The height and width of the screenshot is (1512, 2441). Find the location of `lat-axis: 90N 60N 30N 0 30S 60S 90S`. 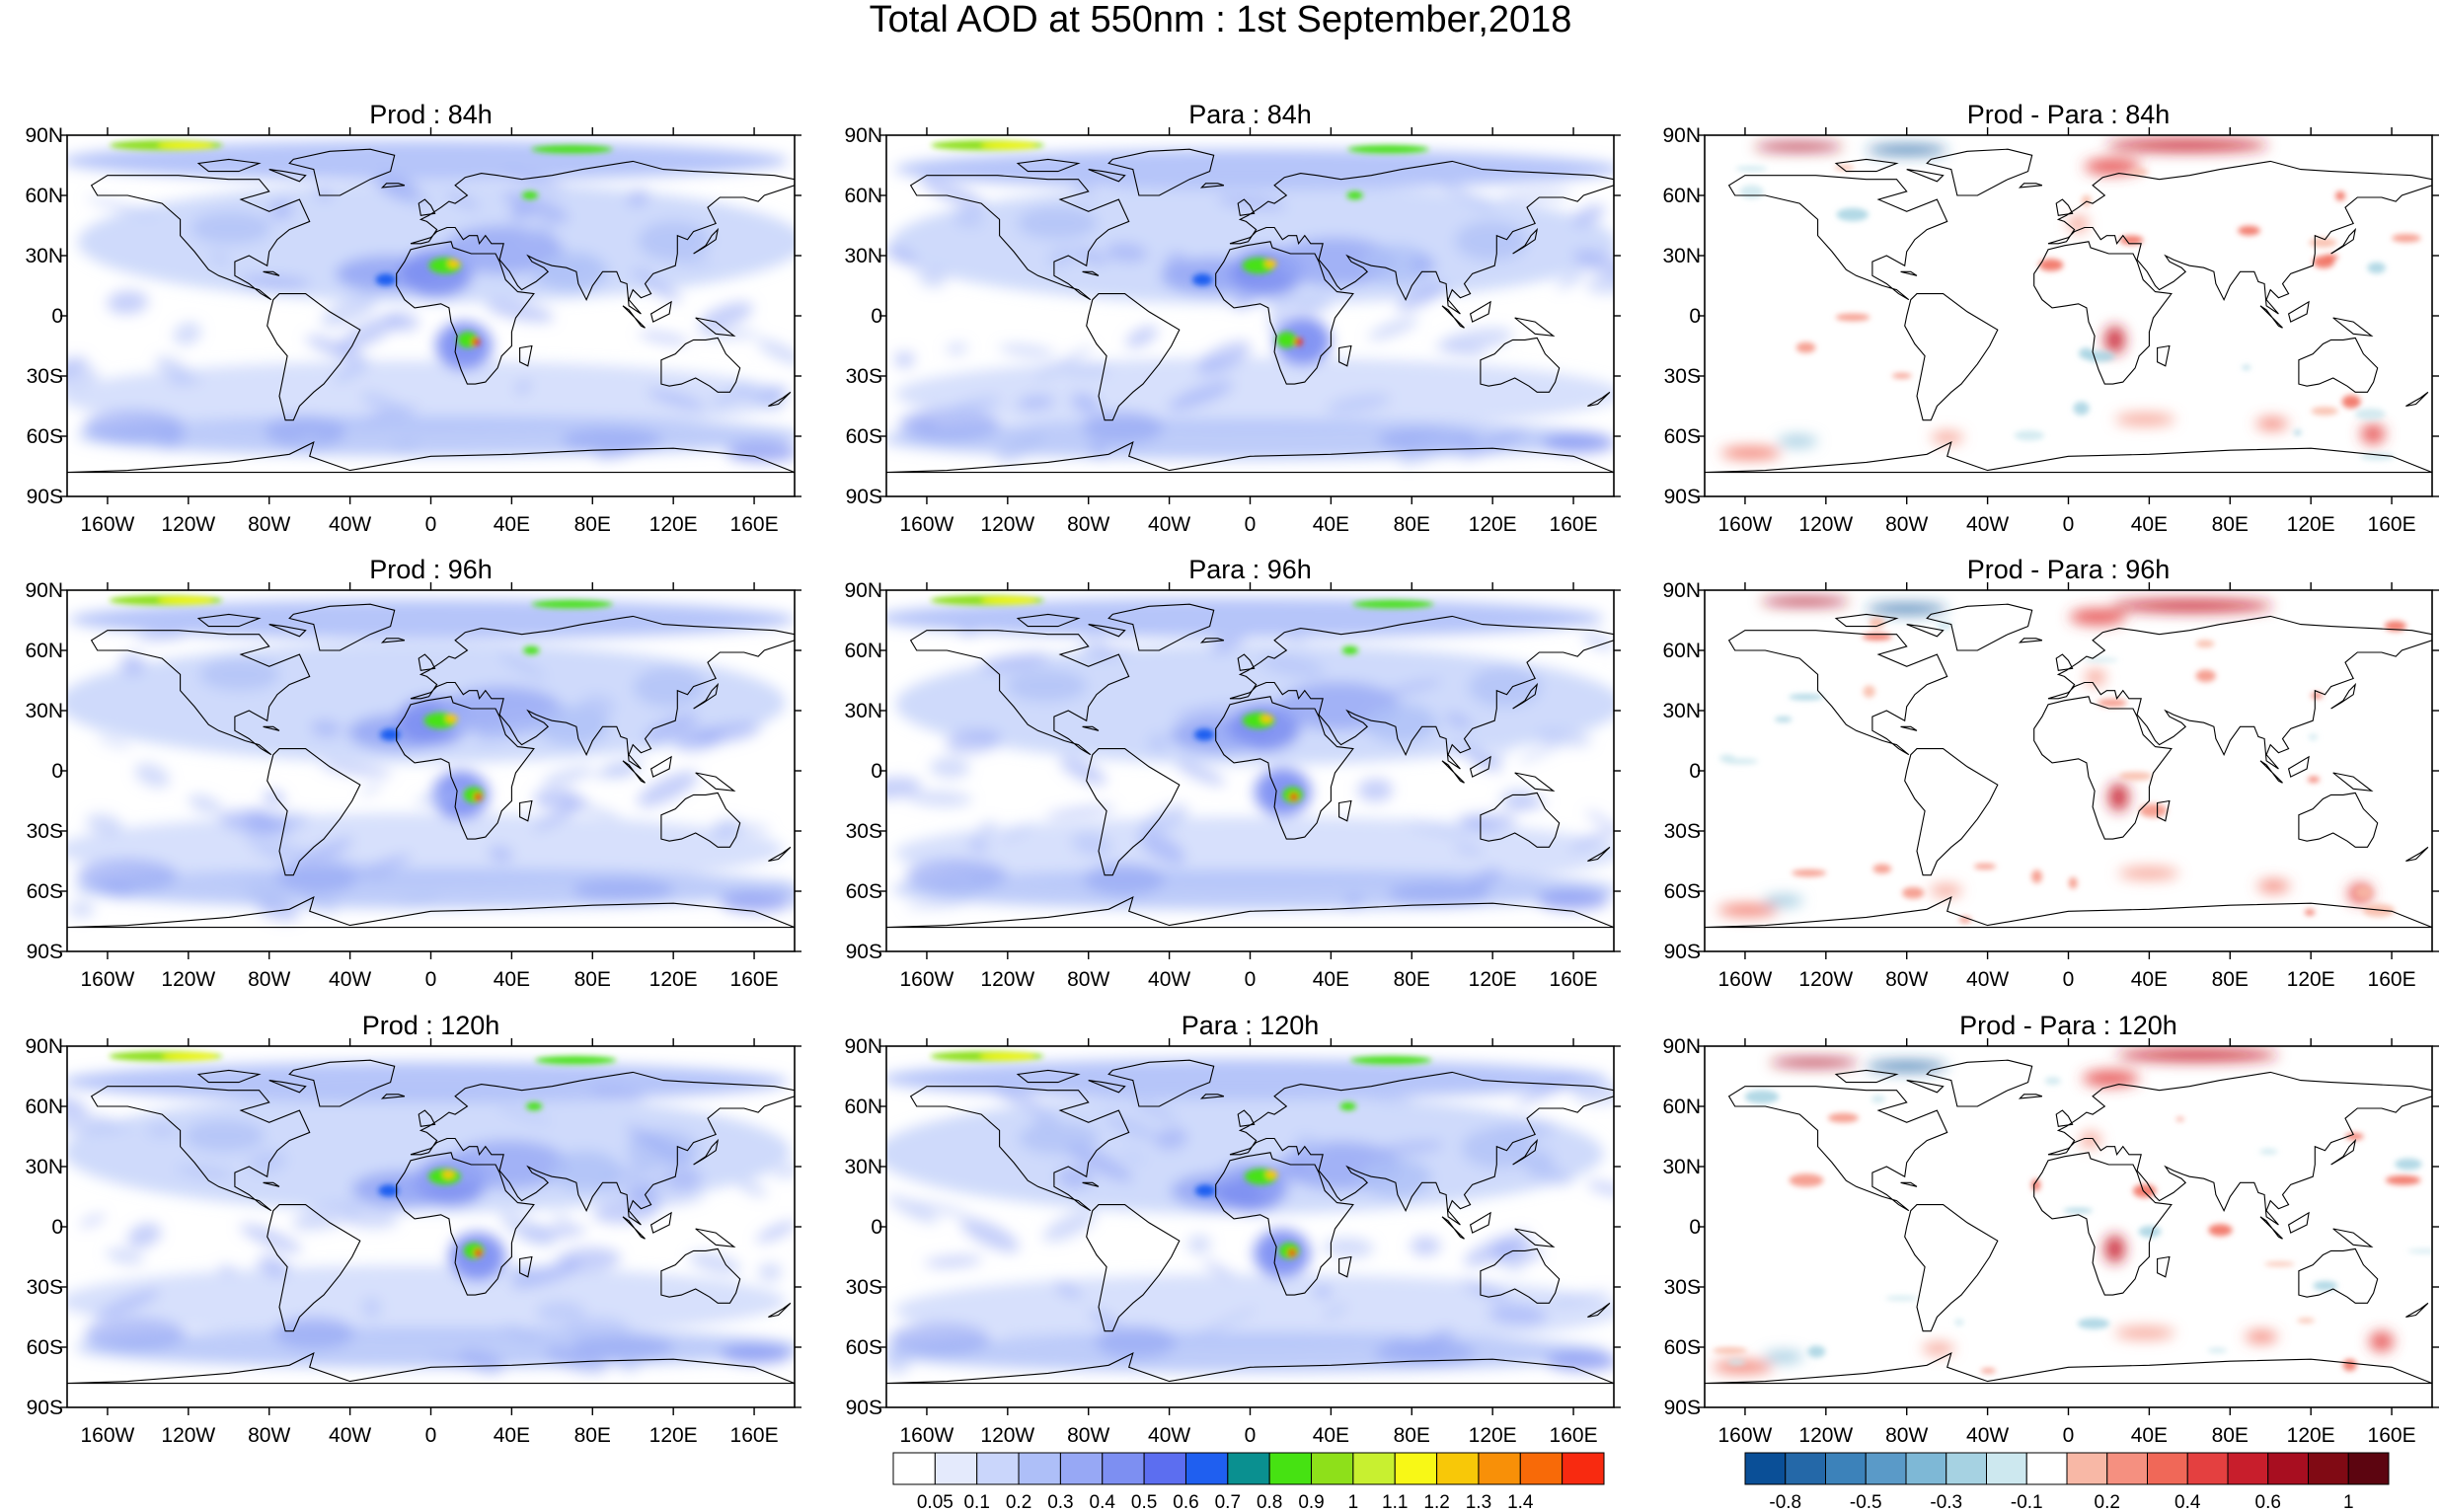

lat-axis: 90N 60N 30N 0 30S 60S 90S is located at coordinates (1233, 1227).